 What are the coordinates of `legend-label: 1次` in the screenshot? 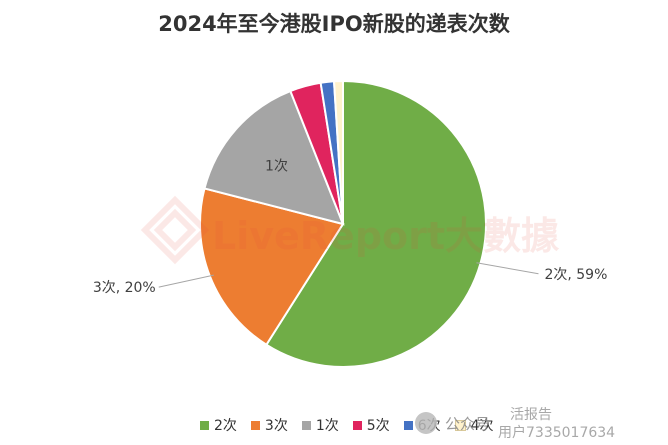 It's located at (327, 426).